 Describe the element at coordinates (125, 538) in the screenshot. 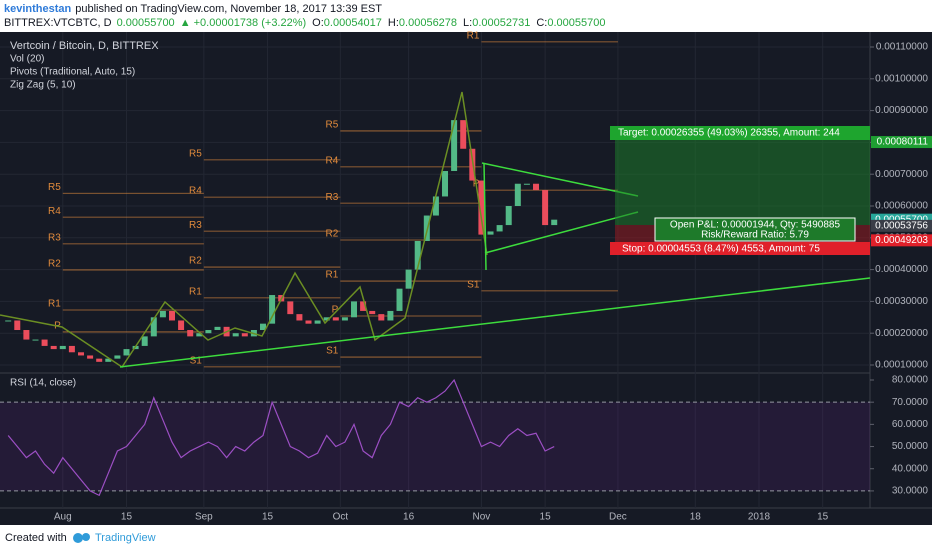

I see `brand: TradingView` at that location.